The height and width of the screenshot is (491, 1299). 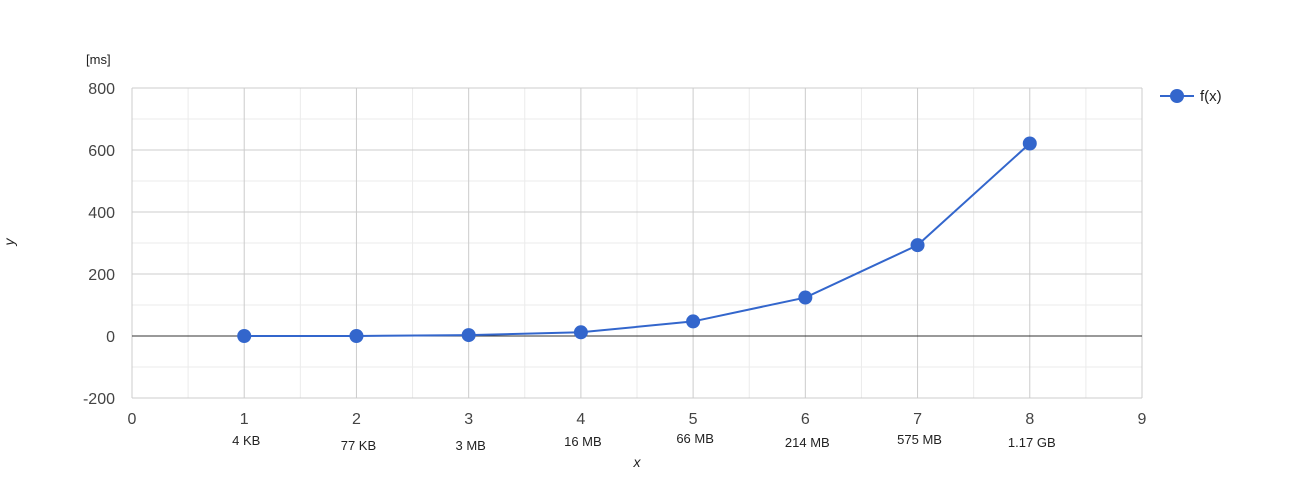 What do you see at coordinates (919, 439) in the screenshot?
I see `size-label: 575 MB` at bounding box center [919, 439].